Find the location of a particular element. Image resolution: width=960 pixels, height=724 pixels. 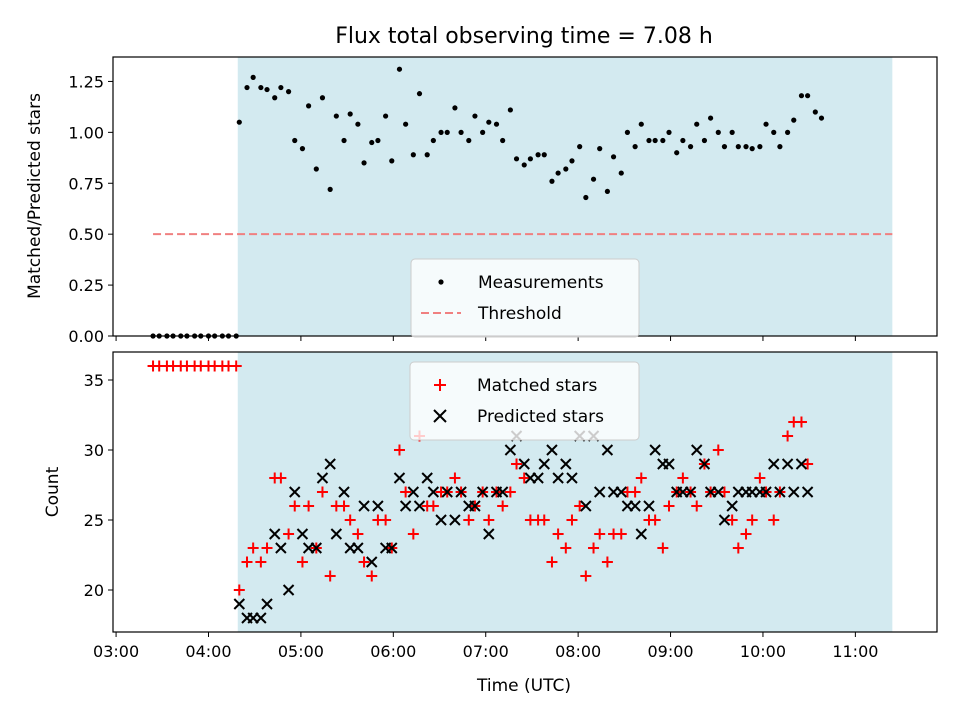

y-tick-label: 1.25 is located at coordinates (86, 81).